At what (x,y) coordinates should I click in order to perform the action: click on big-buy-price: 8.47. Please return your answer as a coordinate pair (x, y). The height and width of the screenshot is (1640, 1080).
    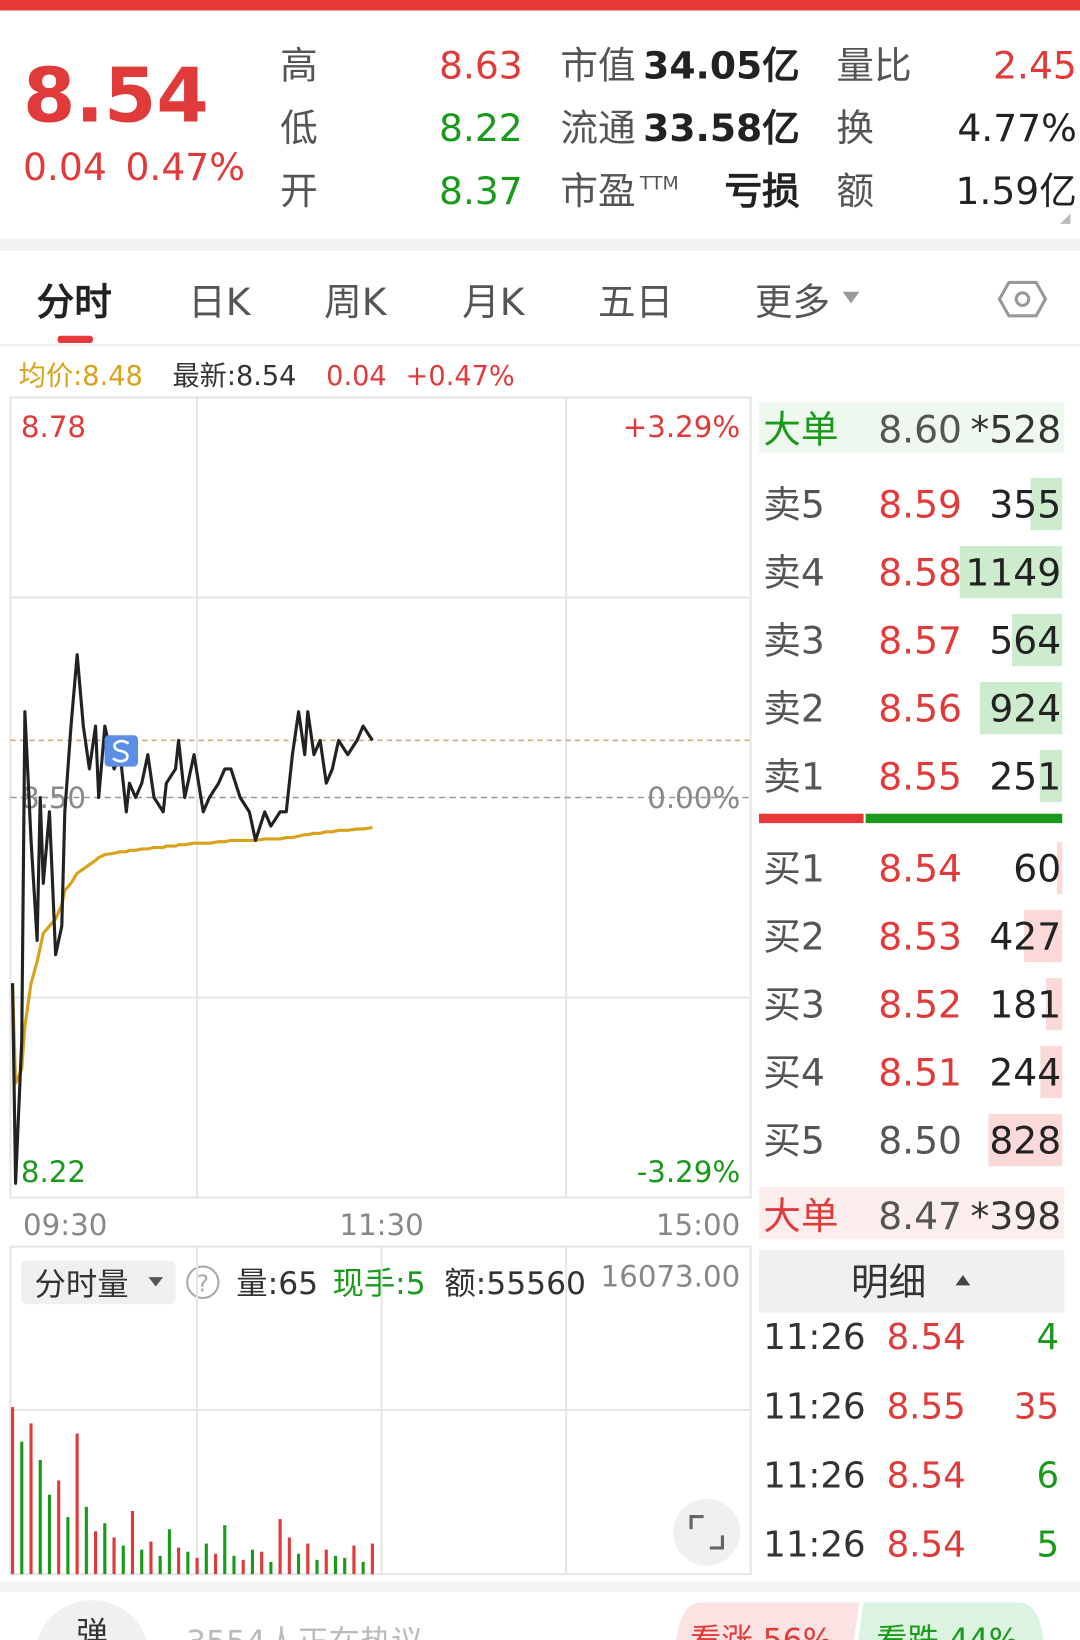
    Looking at the image, I should click on (920, 1216).